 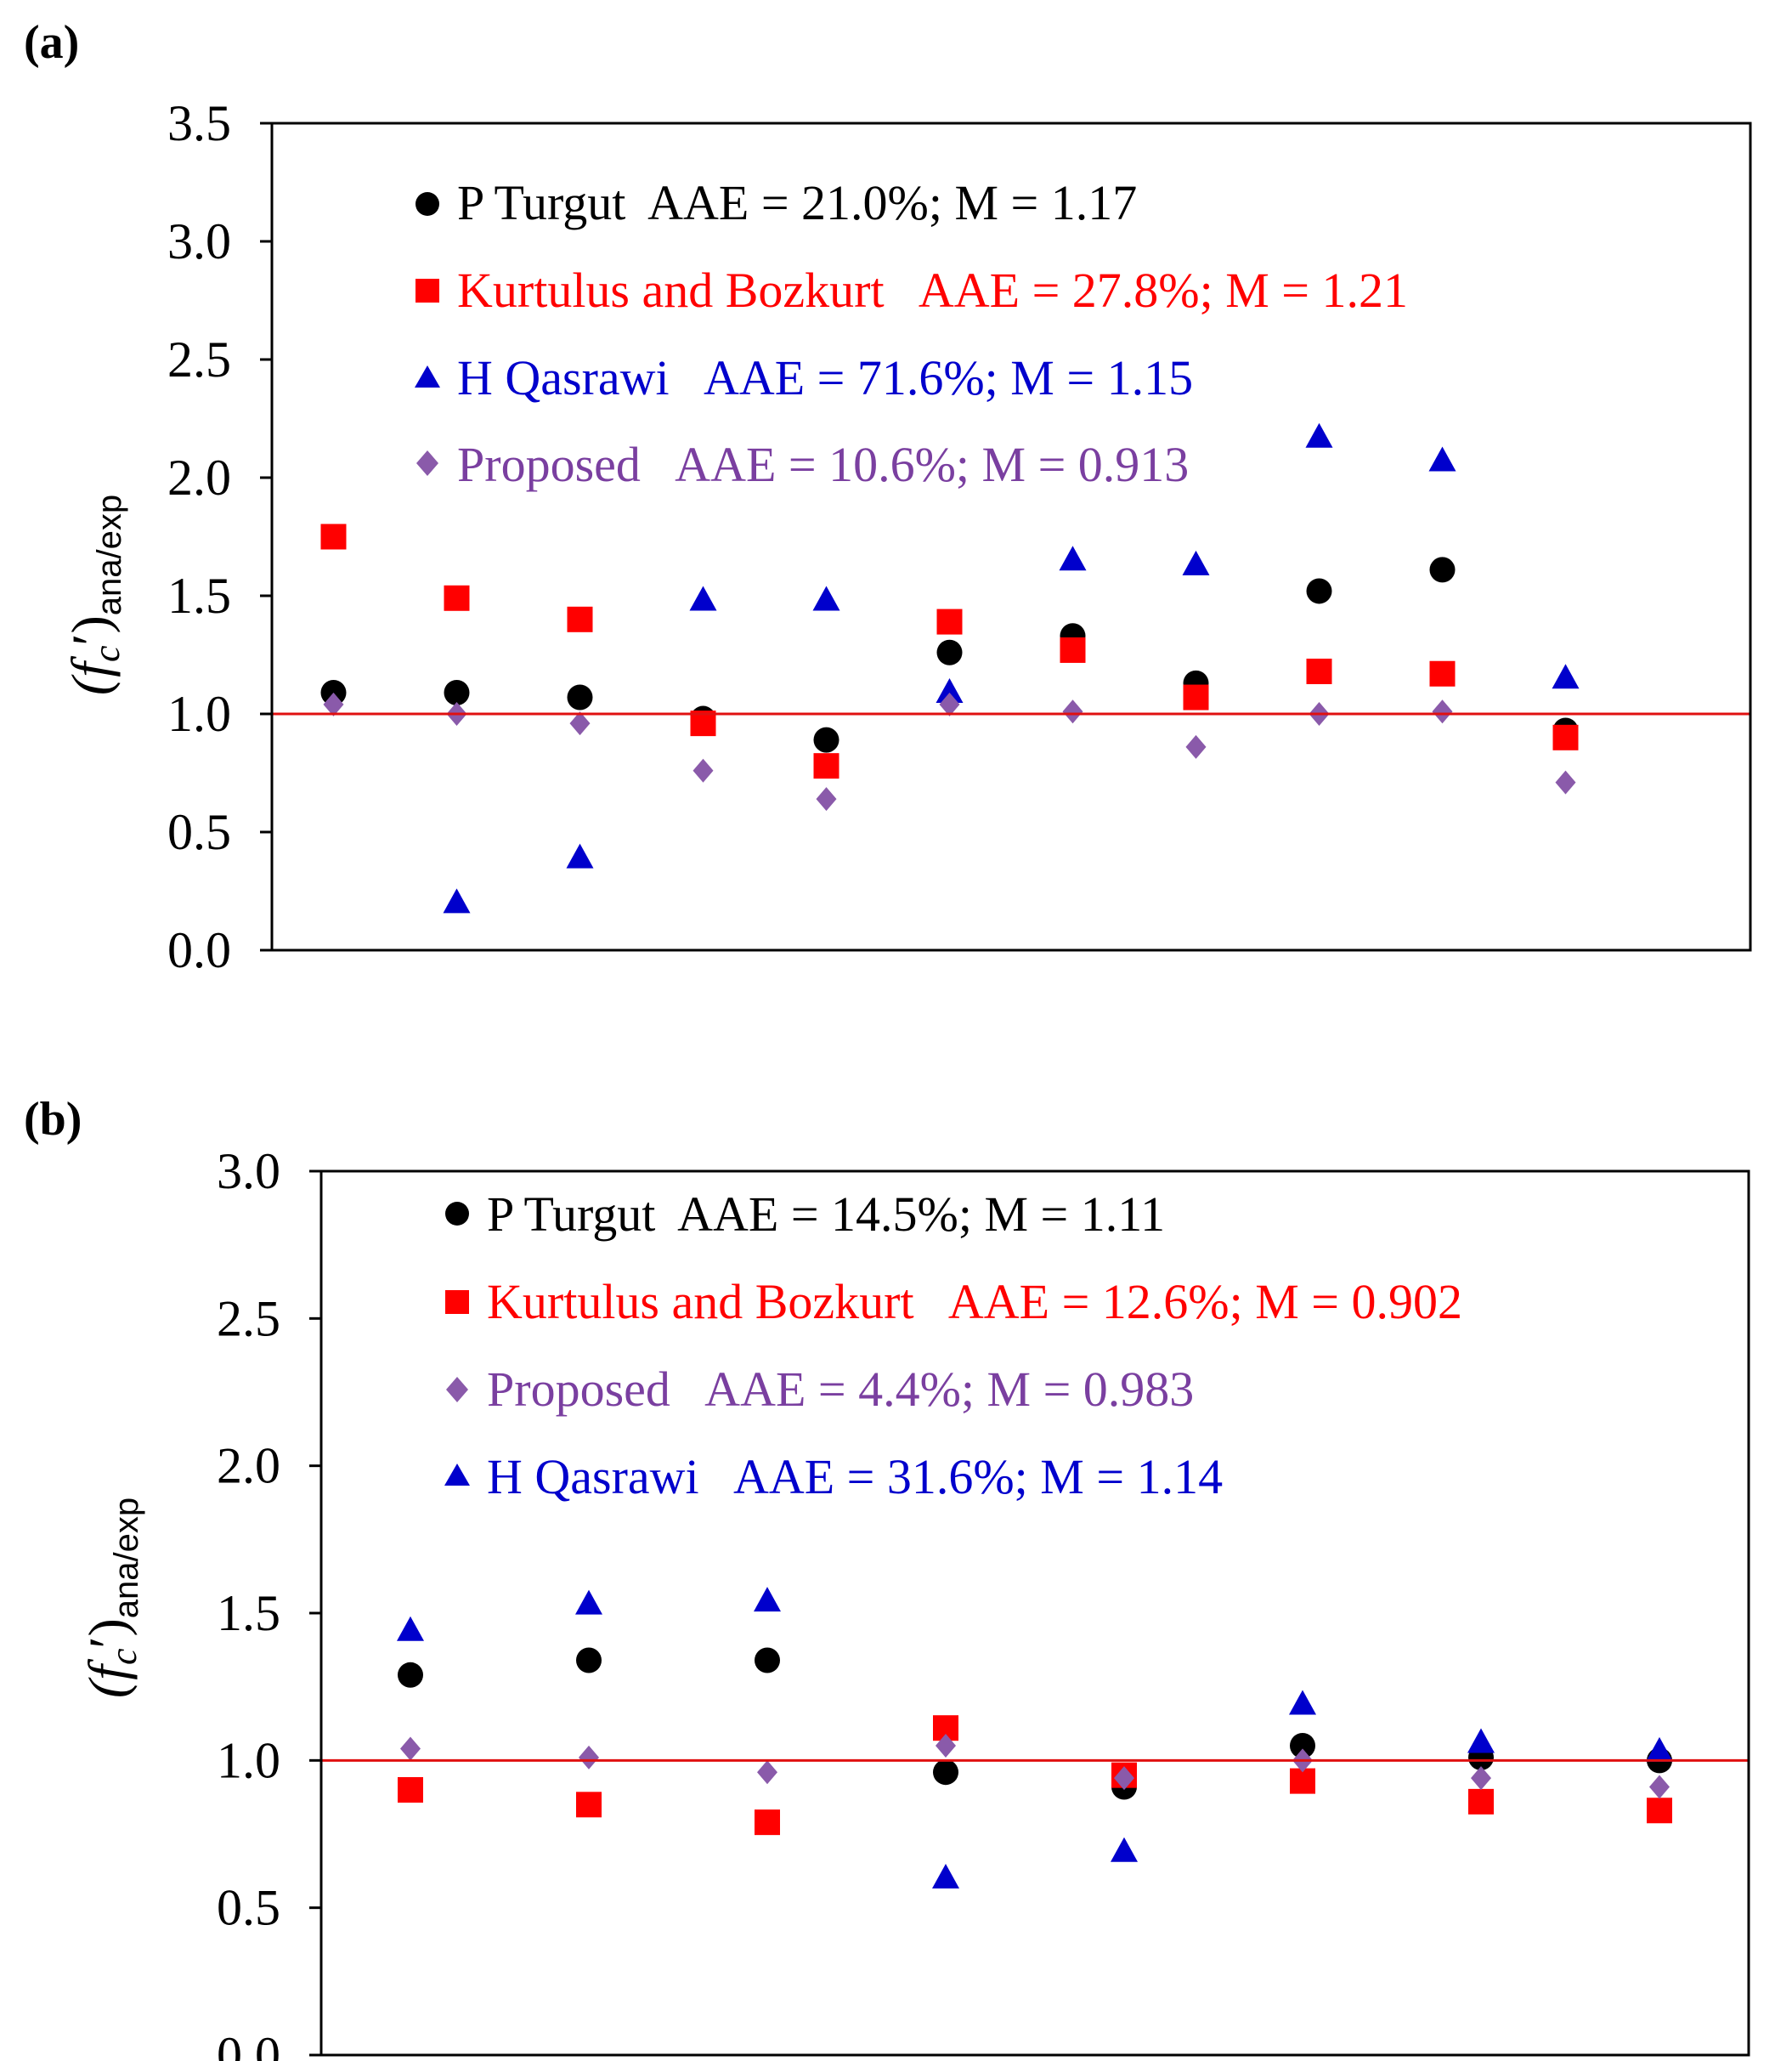 What do you see at coordinates (220, 536) in the screenshot?
I see `y-ticks: 0.0 0.5 1.0 1.5 2.0 2.5 3.0 3.5` at bounding box center [220, 536].